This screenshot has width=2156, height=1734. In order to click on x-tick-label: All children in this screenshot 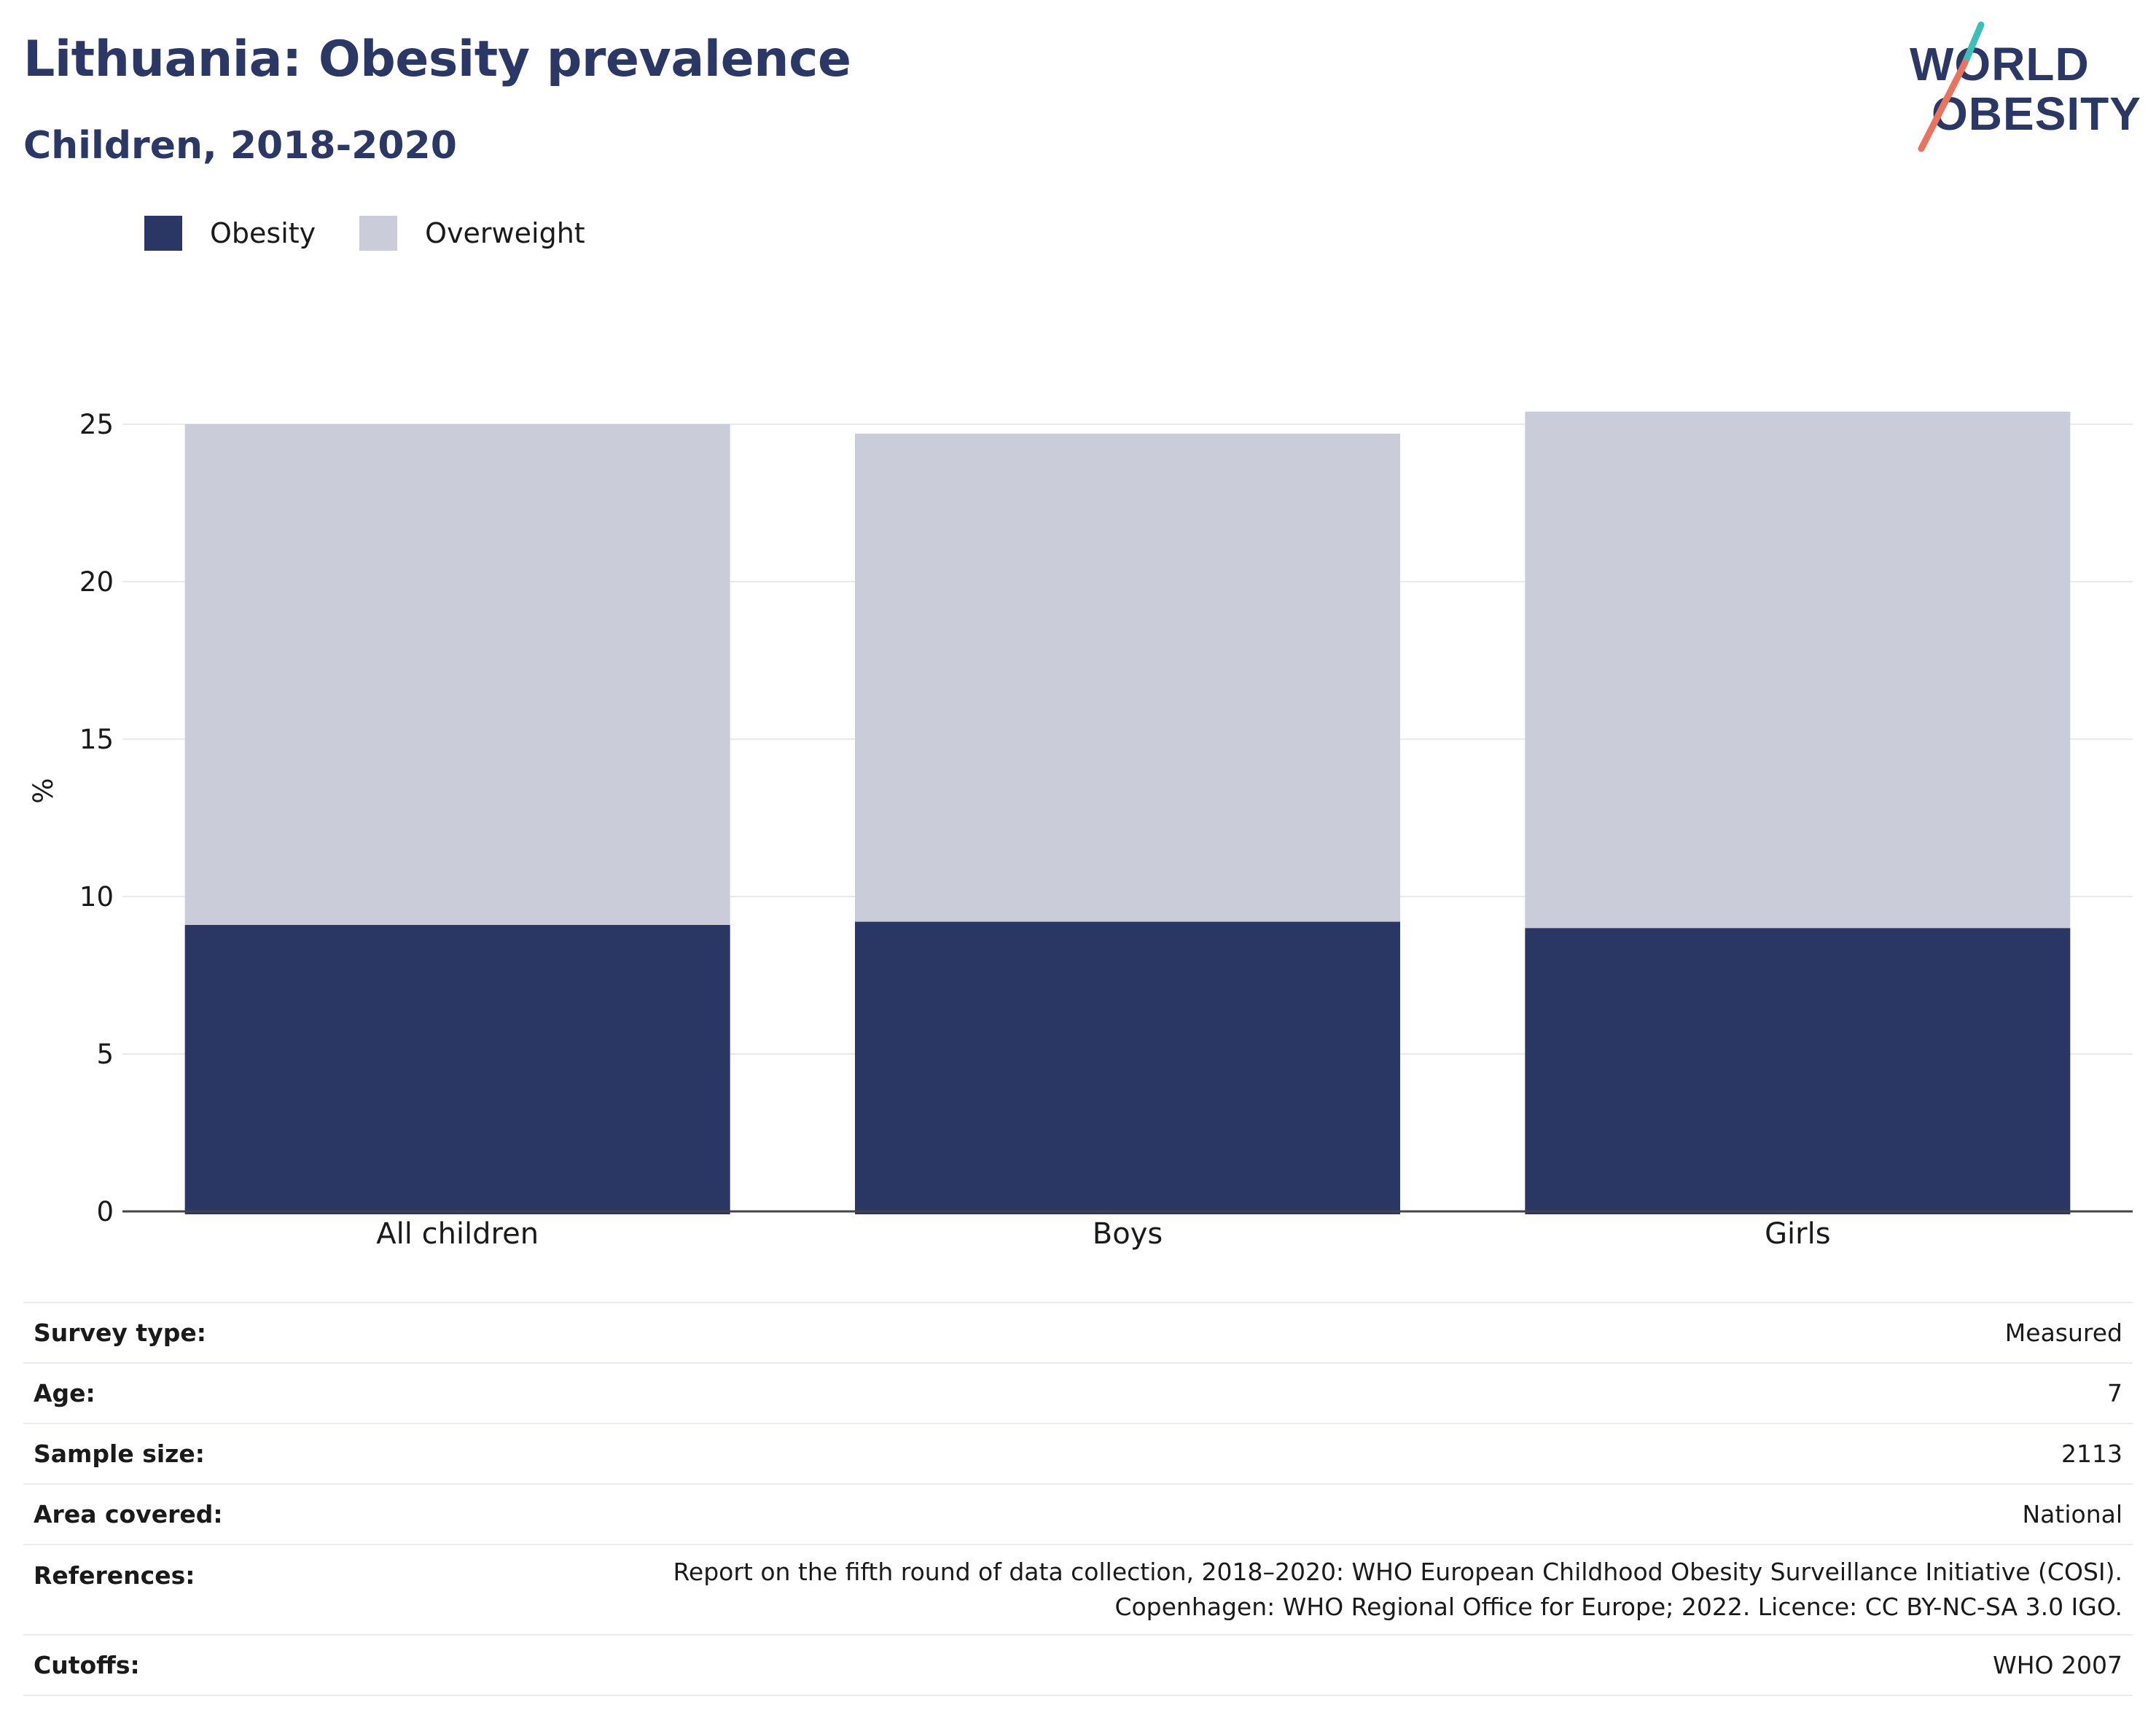, I will do `click(458, 1234)`.